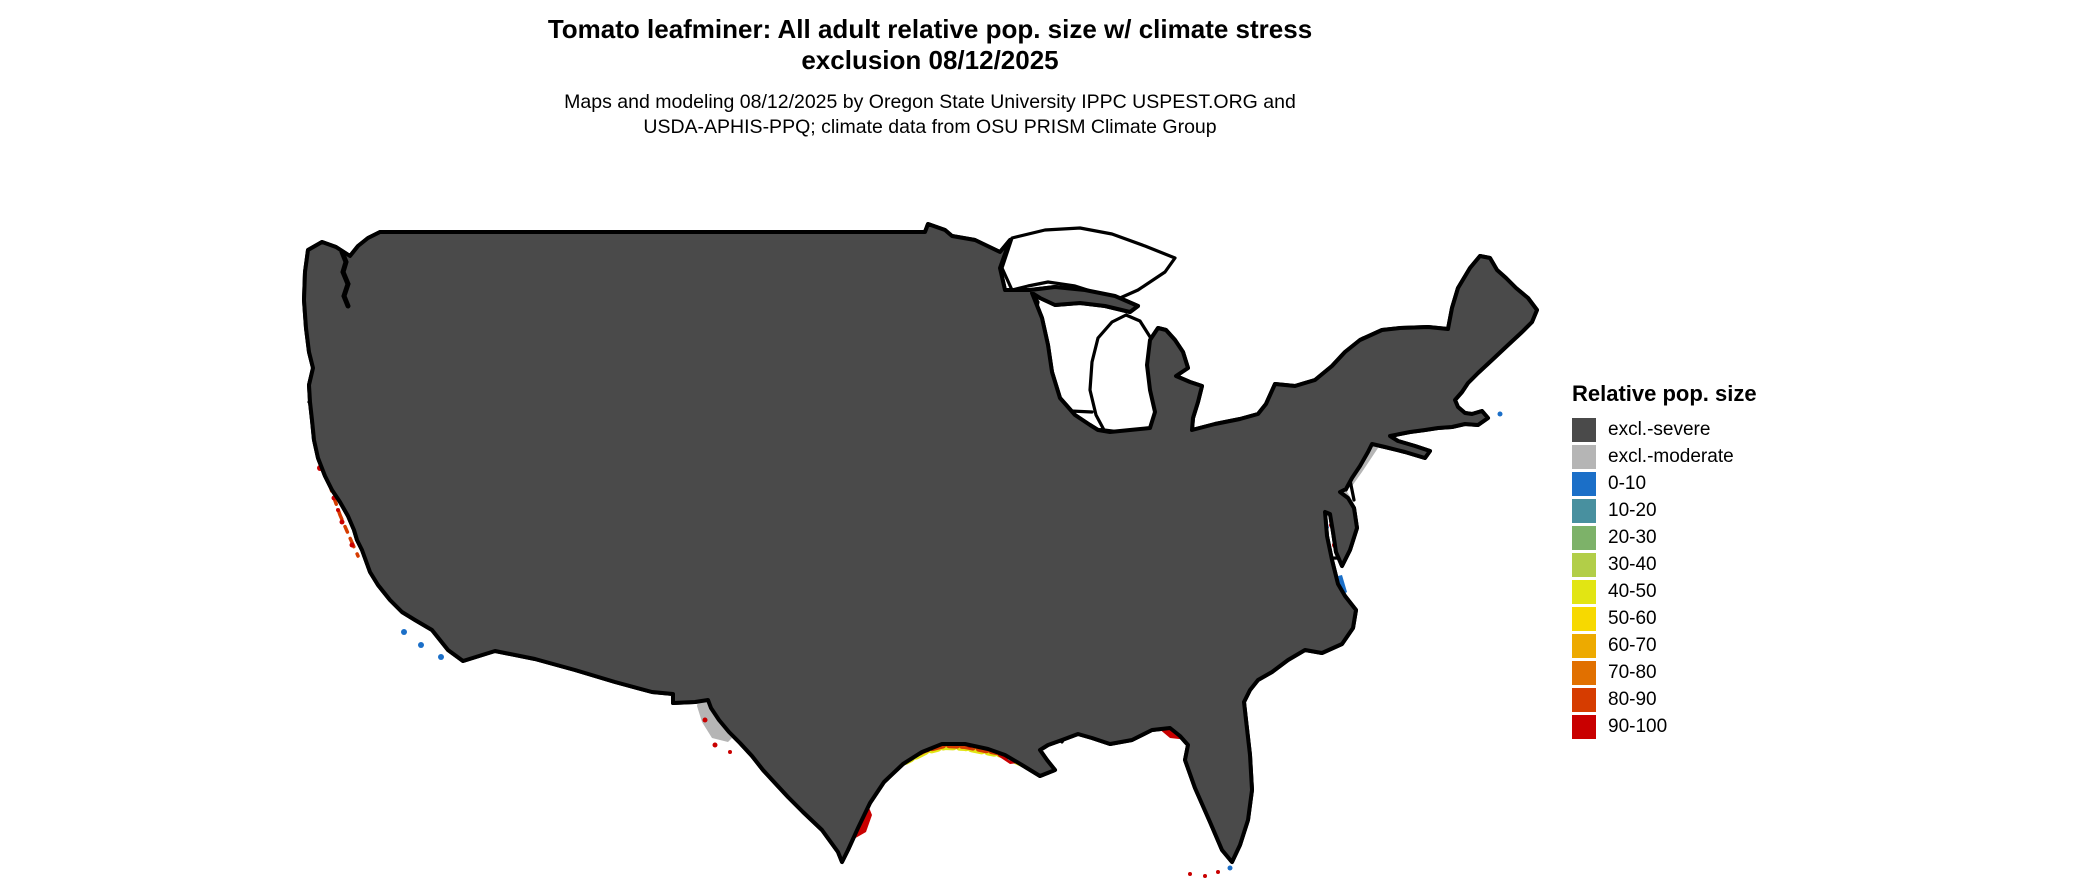 Image resolution: width=2100 pixels, height=892 pixels. I want to click on great-lakes, so click(1088, 330).